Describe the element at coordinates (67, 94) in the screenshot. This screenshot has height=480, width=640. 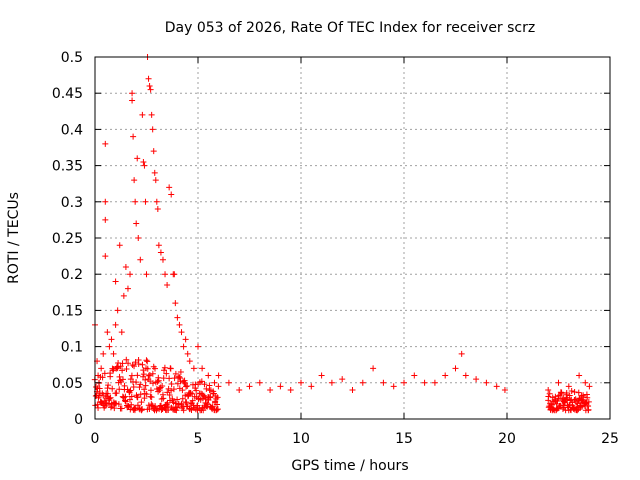
I see `y-tick-label: 0.45` at that location.